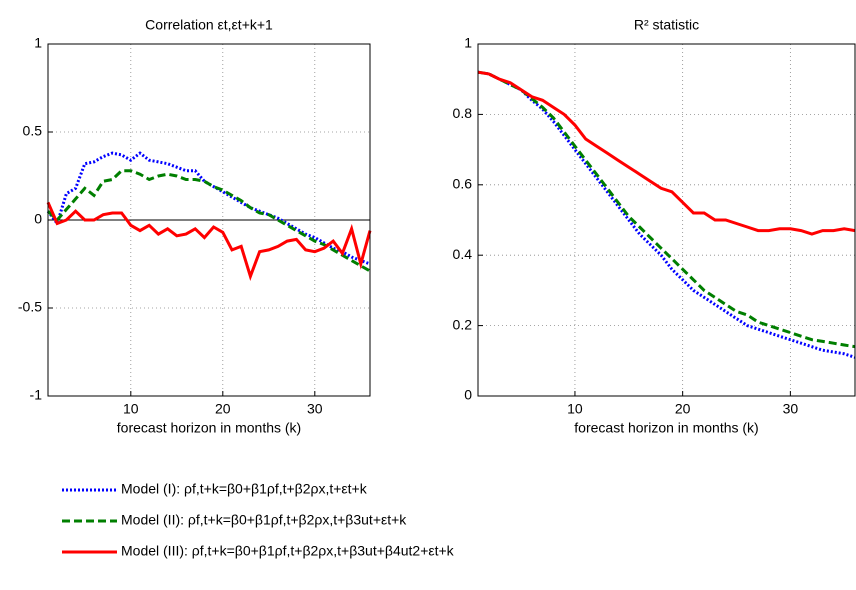 The image size is (856, 590). What do you see at coordinates (463, 324) in the screenshot?
I see `y-tick-label: 0.2` at bounding box center [463, 324].